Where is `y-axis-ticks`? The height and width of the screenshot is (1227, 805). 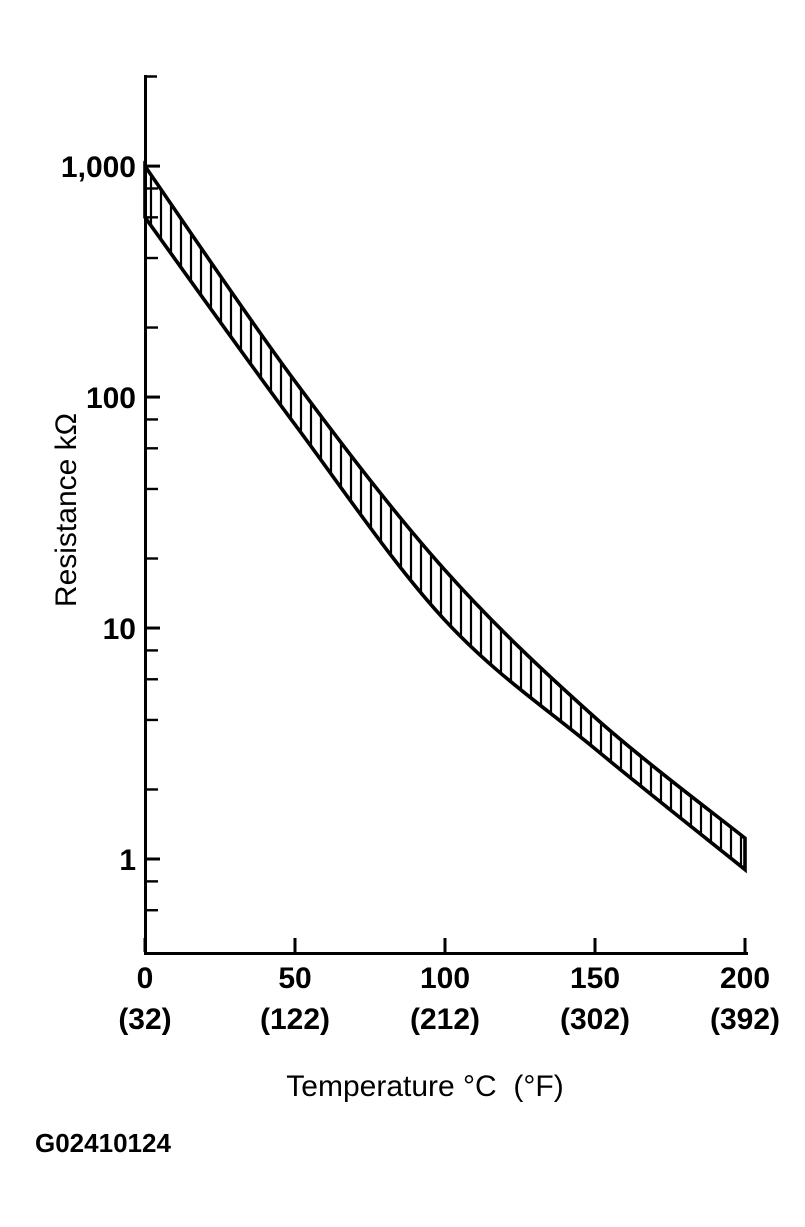
y-axis-ticks is located at coordinates (153, 538).